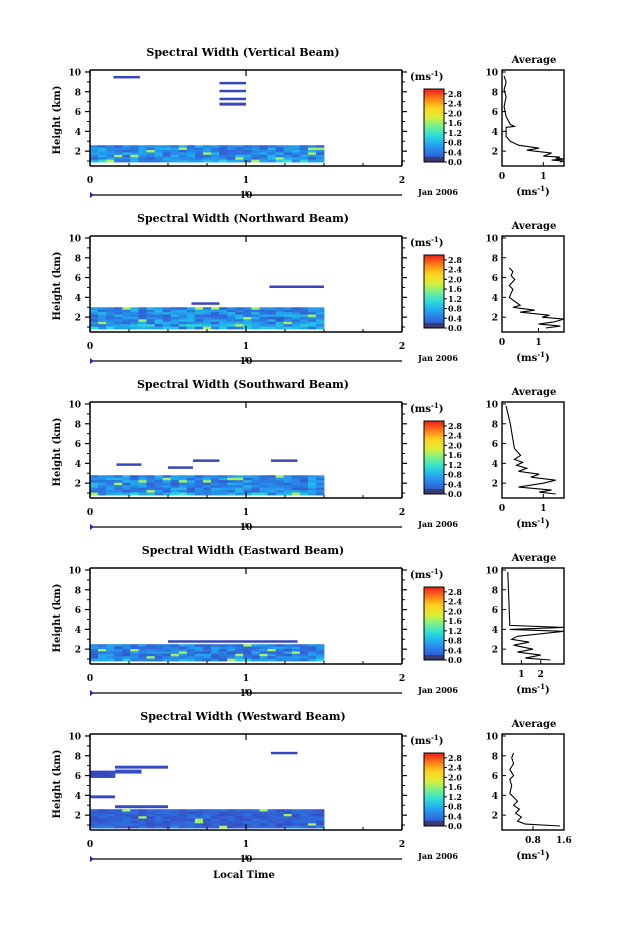 Image resolution: width=624 pixels, height=929 pixels. What do you see at coordinates (530, 450) in the screenshot?
I see `profile-line` at bounding box center [530, 450].